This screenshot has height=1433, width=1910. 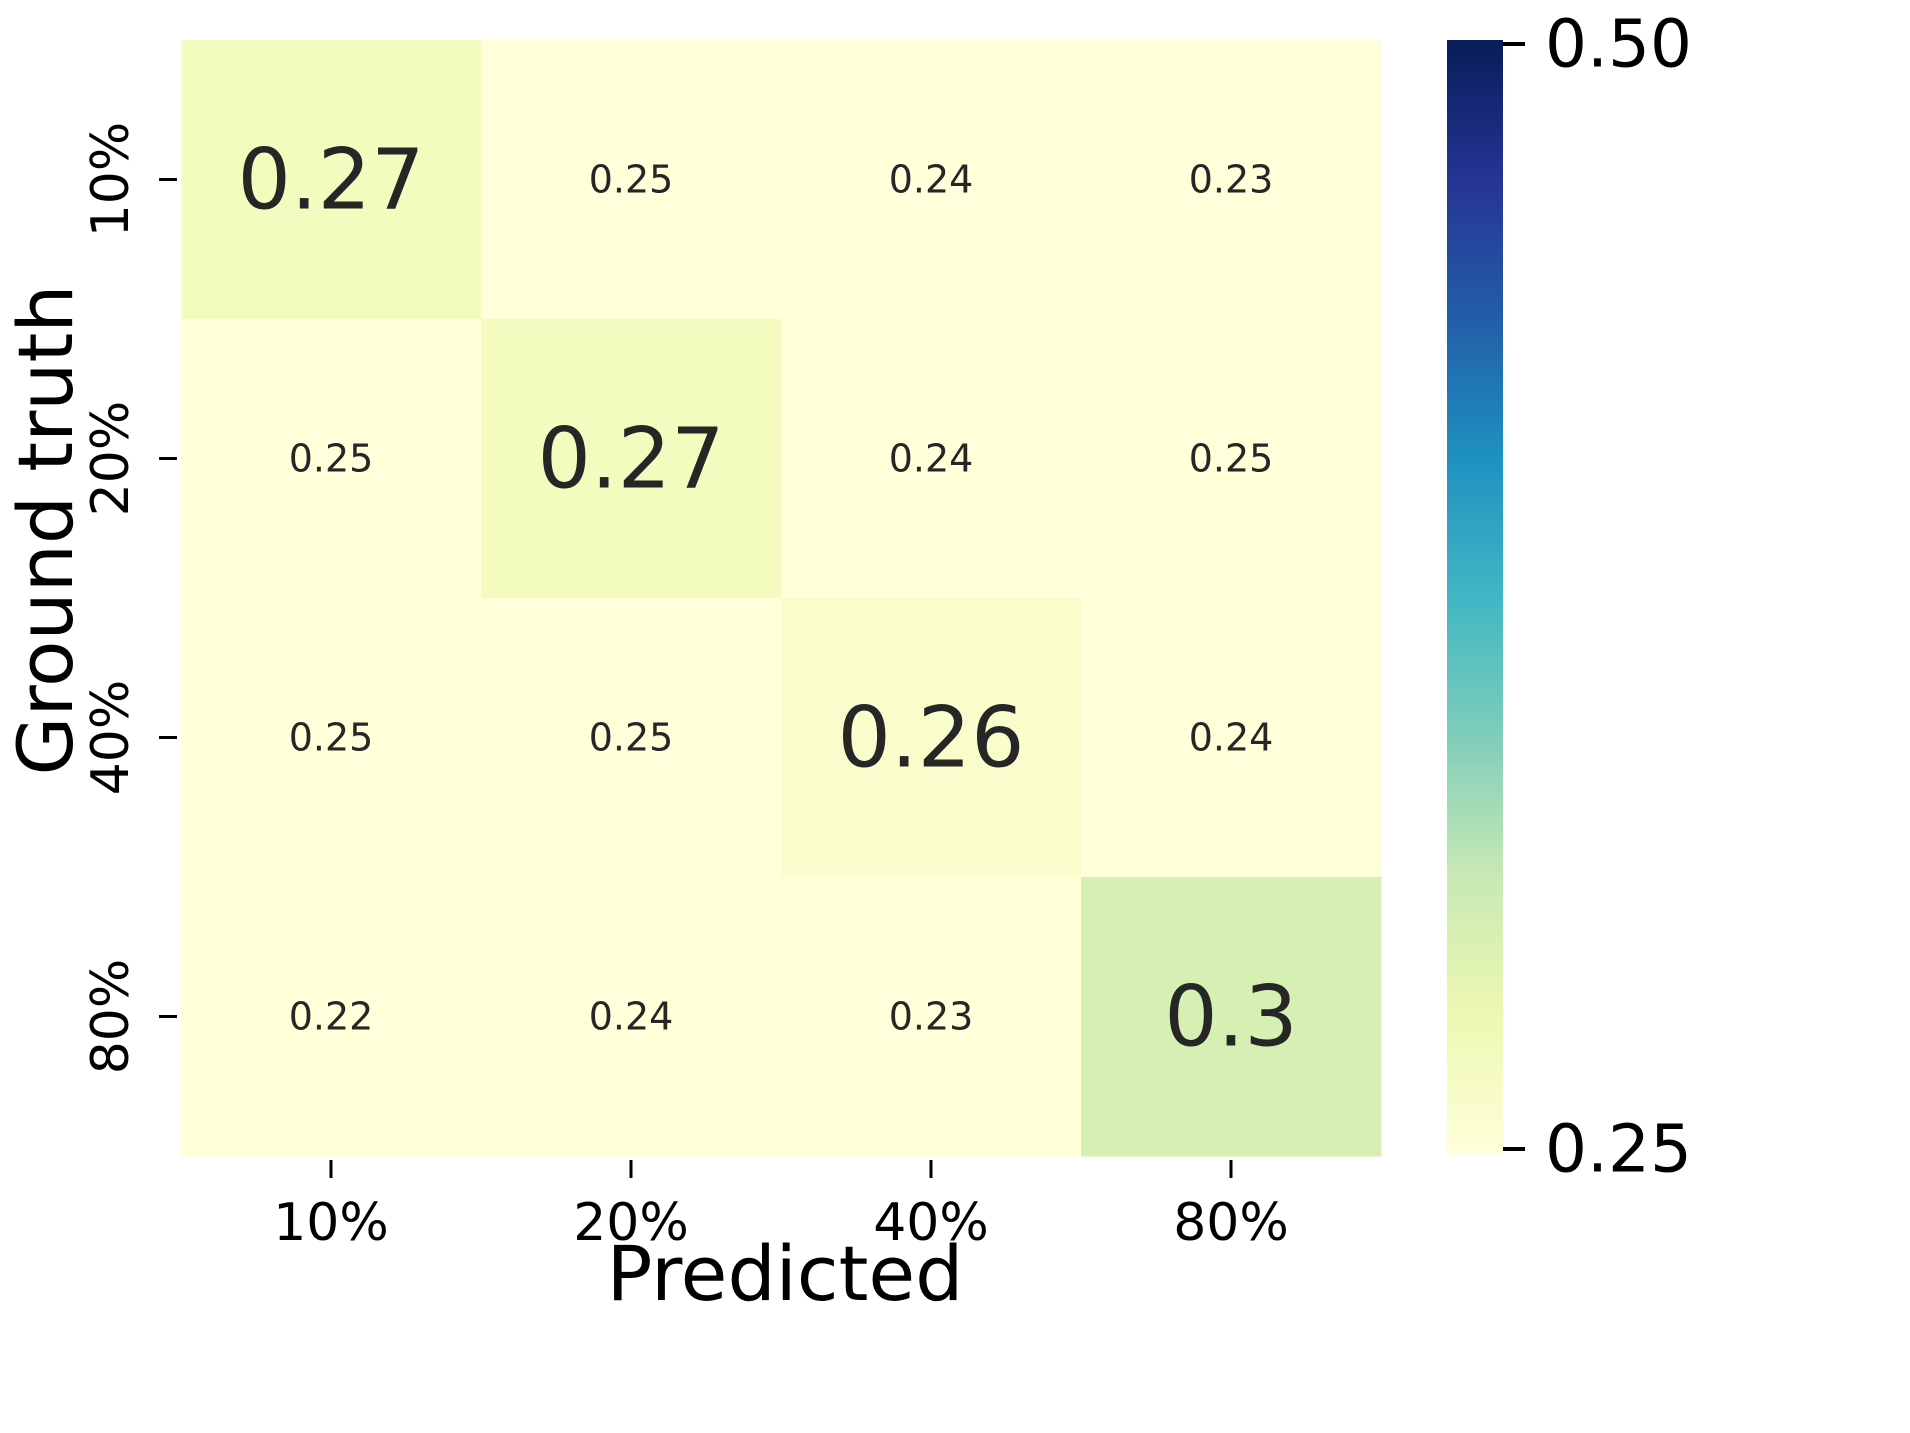 What do you see at coordinates (631, 1223) in the screenshot?
I see `x-tick-label: 20%` at bounding box center [631, 1223].